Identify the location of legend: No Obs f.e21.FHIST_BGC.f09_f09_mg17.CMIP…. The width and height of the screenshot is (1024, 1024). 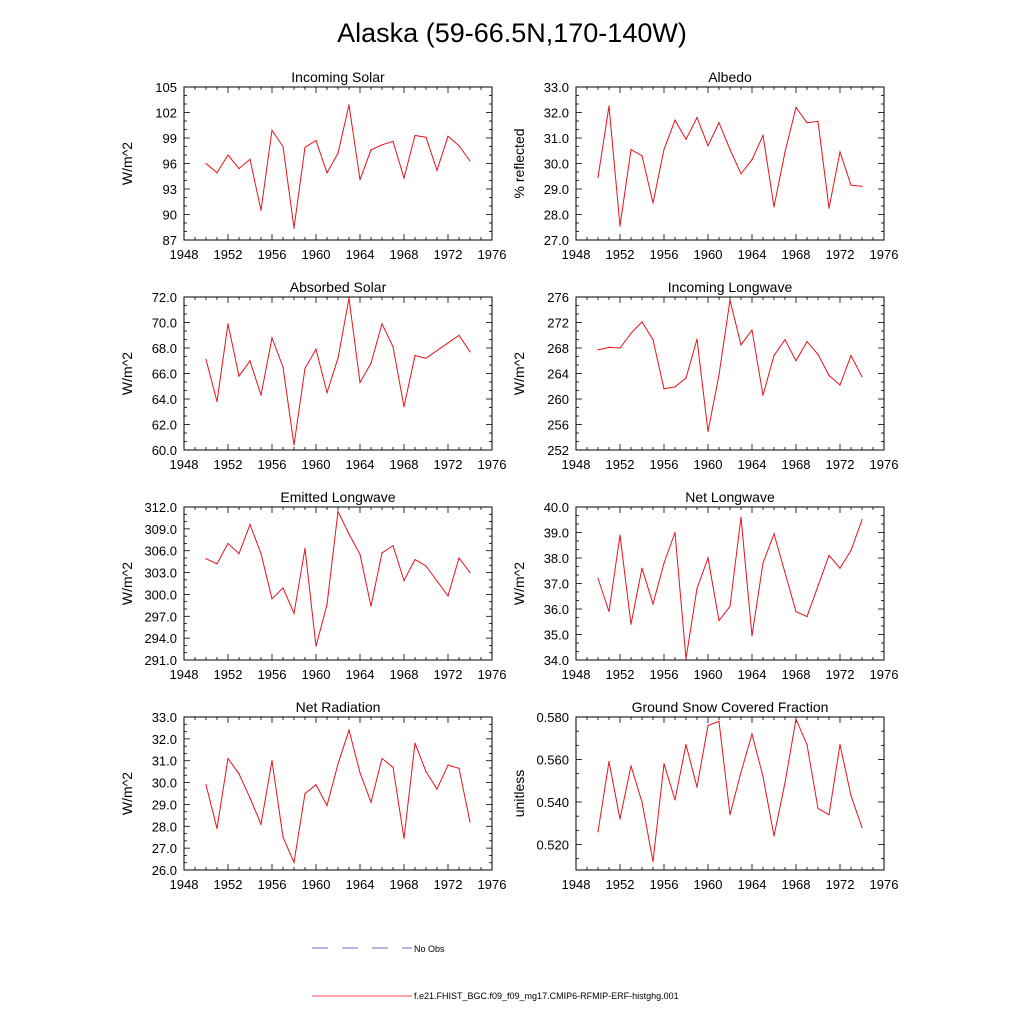
(495, 972).